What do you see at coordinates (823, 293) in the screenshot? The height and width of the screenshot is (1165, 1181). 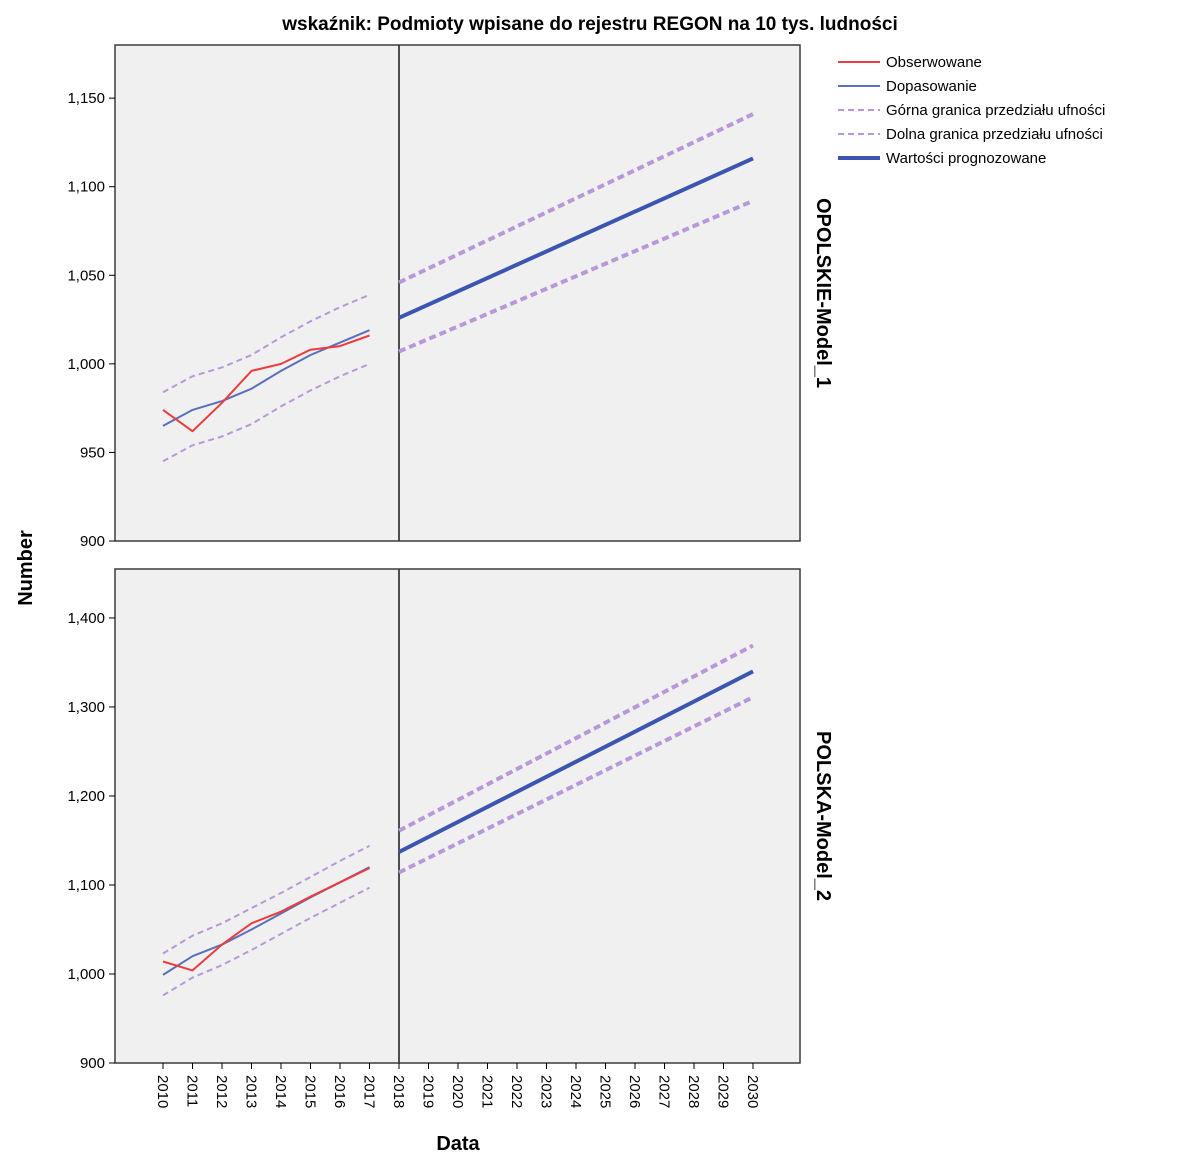 I see `panel-label: OPOLSKIE-Model_1` at bounding box center [823, 293].